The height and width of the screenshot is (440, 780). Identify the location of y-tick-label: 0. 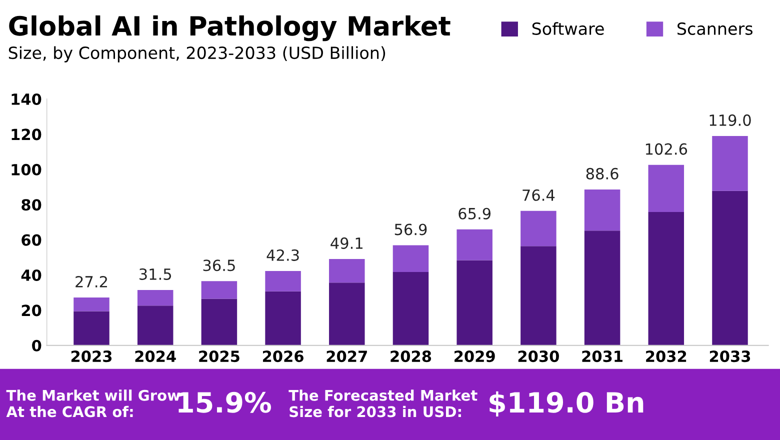
(37, 346).